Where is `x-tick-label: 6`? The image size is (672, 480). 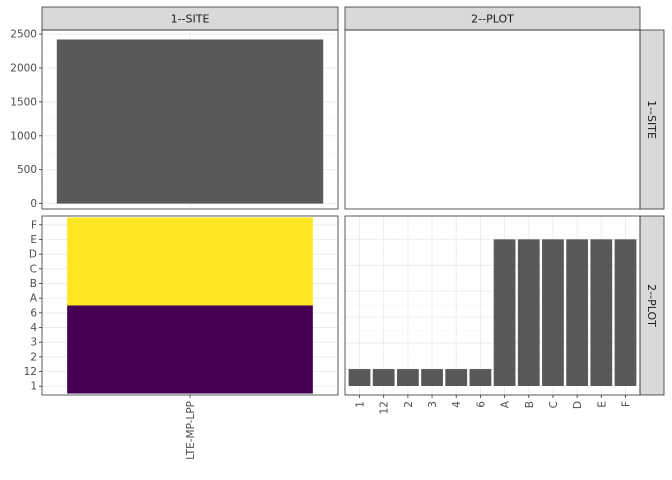 x-tick-label: 6 is located at coordinates (481, 404).